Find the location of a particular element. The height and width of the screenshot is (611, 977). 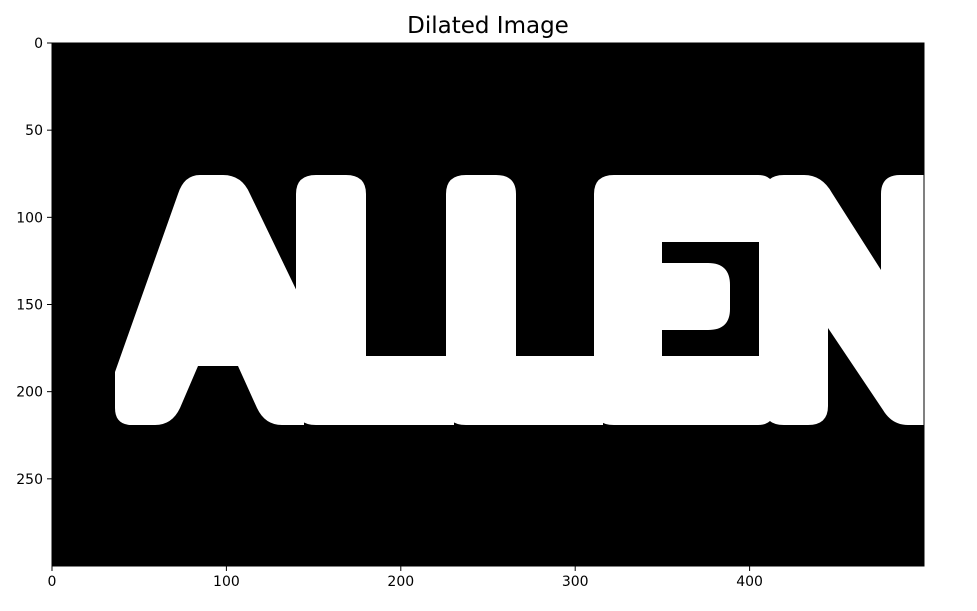

y-tick-label: 150 is located at coordinates (29, 306).